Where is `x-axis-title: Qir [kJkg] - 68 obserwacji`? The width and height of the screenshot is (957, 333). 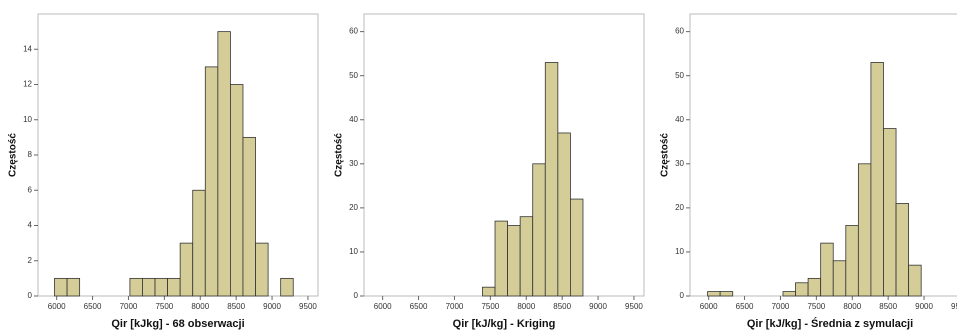
x-axis-title: Qir [kJkg] - 68 obserwacji is located at coordinates (177, 324).